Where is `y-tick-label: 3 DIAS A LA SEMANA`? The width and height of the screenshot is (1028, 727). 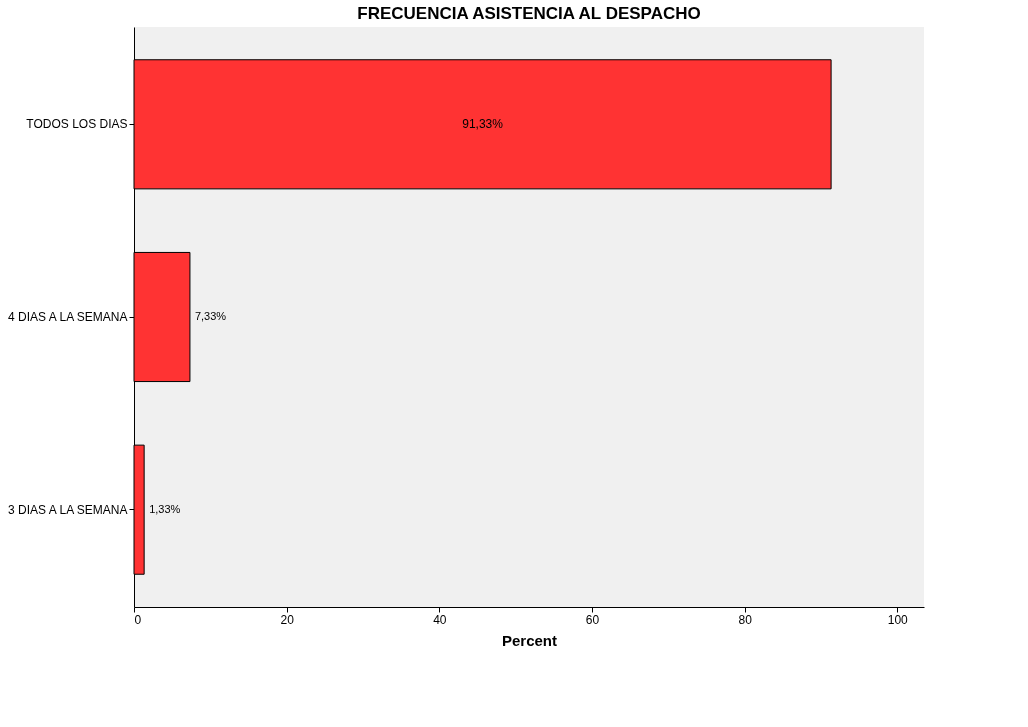 y-tick-label: 3 DIAS A LA SEMANA is located at coordinates (68, 509).